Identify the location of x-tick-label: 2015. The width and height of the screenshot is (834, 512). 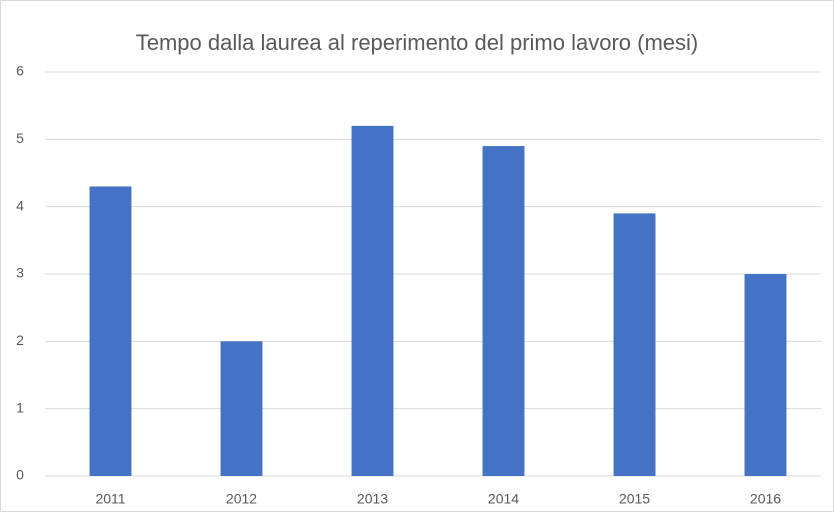
(634, 499).